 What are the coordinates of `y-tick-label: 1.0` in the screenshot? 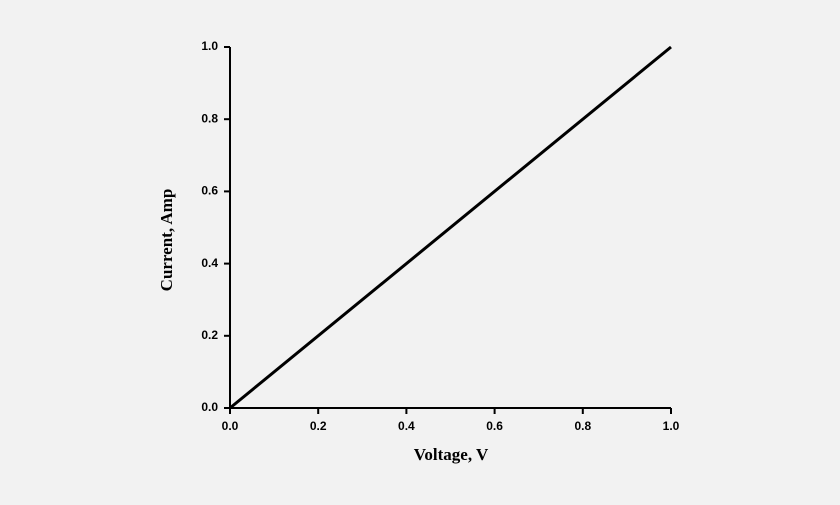 It's located at (209, 46).